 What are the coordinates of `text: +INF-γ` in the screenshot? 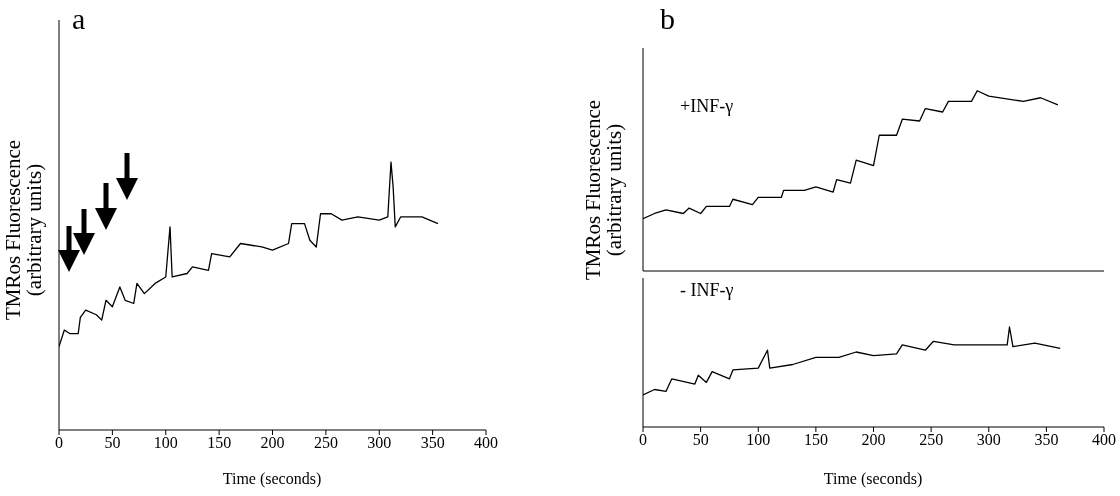 It's located at (707, 106).